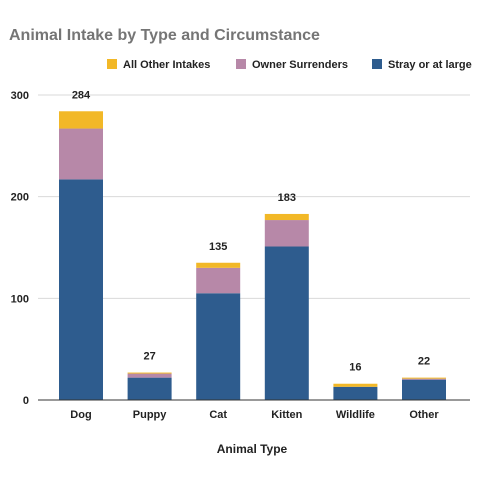  I want to click on y-tick-label: 0, so click(26, 401).